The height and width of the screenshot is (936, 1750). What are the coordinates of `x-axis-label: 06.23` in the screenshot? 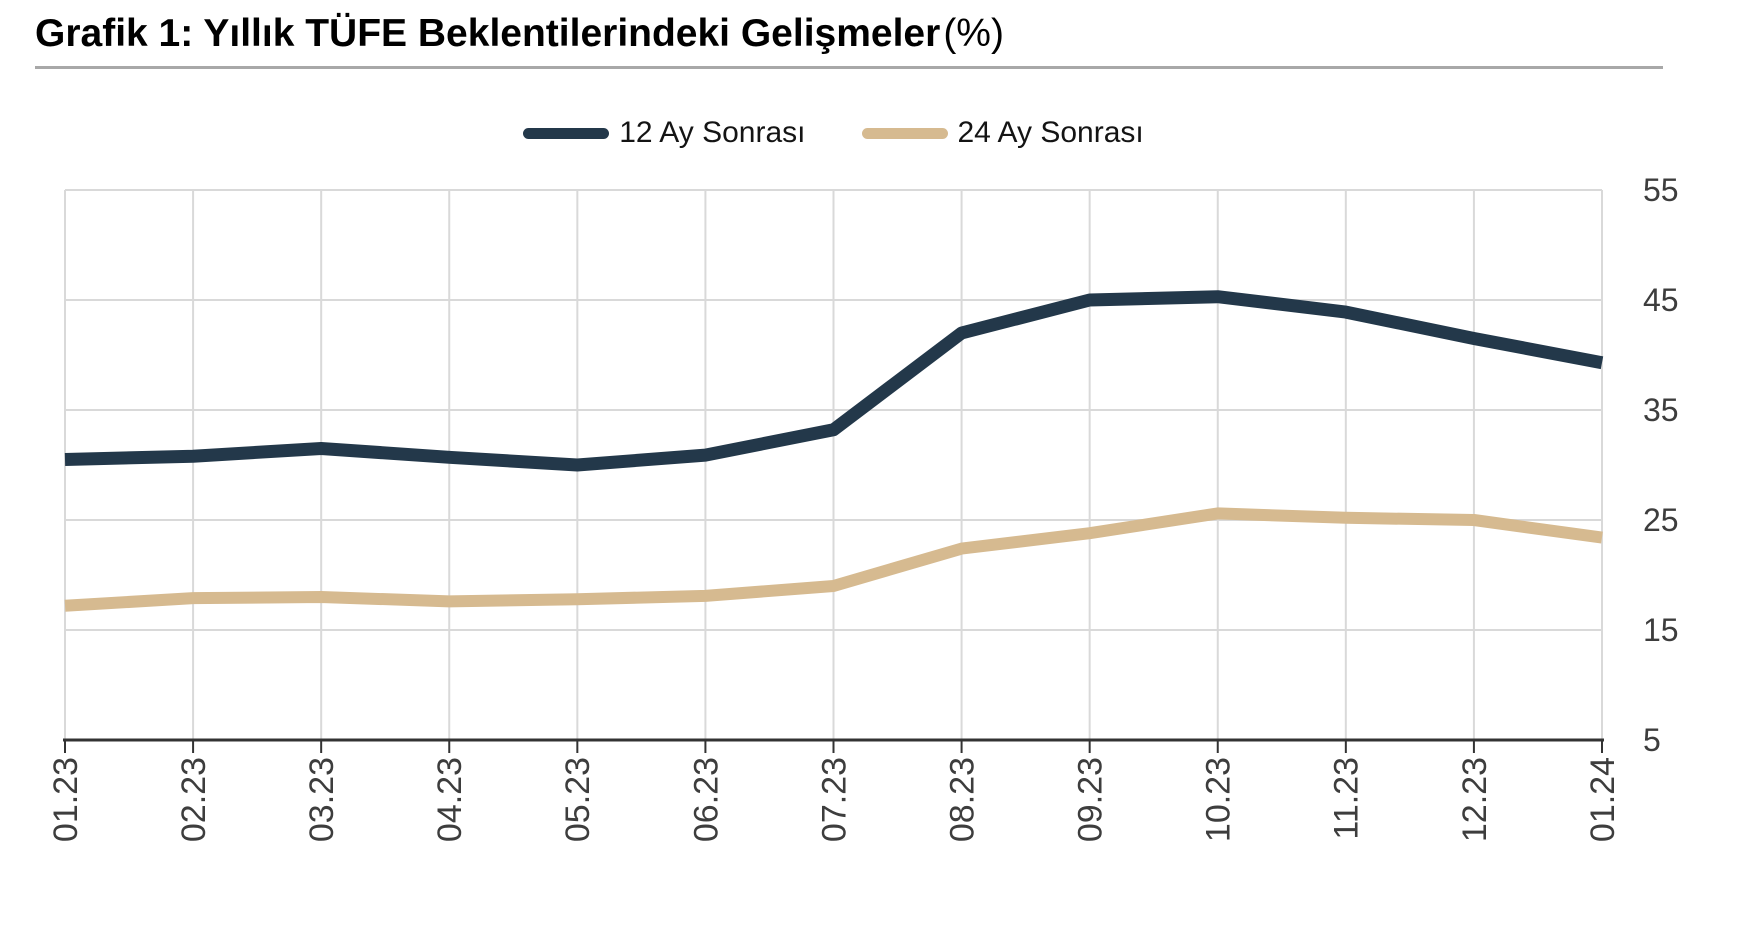 It's located at (706, 799).